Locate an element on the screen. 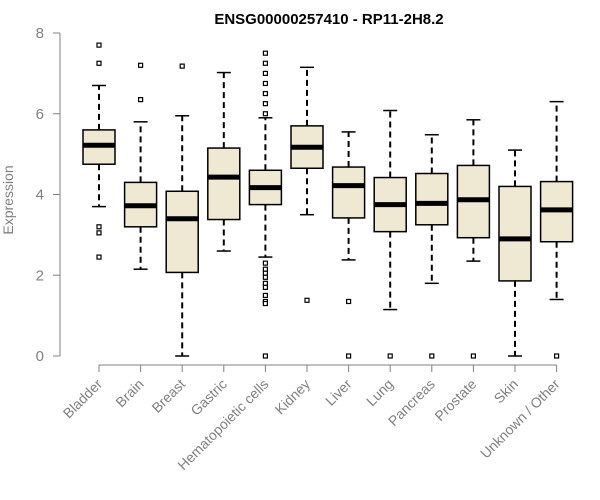  box-pancreas is located at coordinates (432, 246).